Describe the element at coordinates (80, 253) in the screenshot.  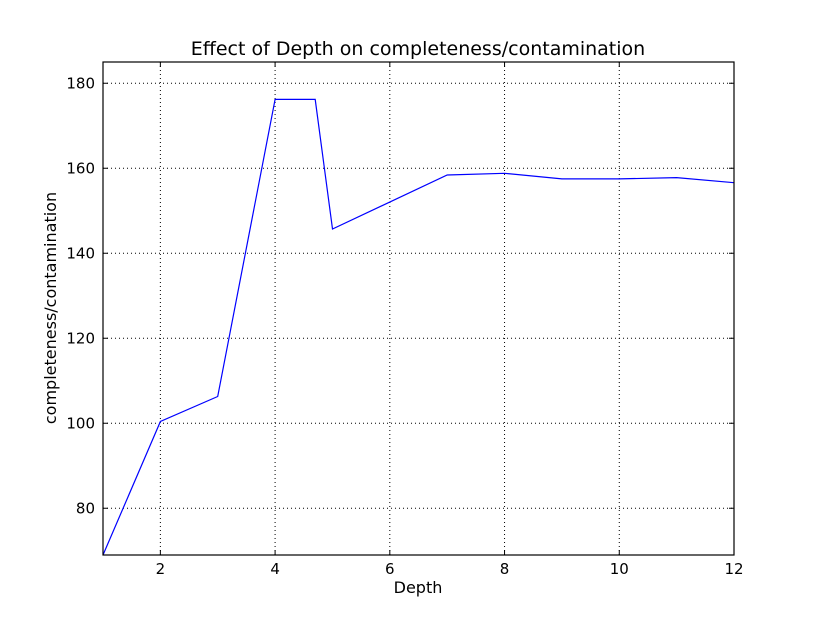
I see `y-tick-label: 140` at that location.